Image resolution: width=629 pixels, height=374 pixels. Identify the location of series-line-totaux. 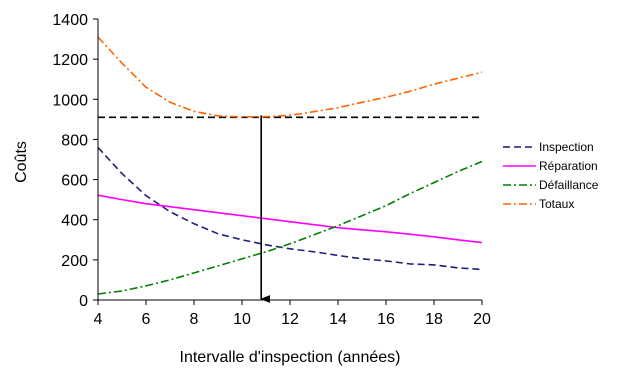
(290, 77).